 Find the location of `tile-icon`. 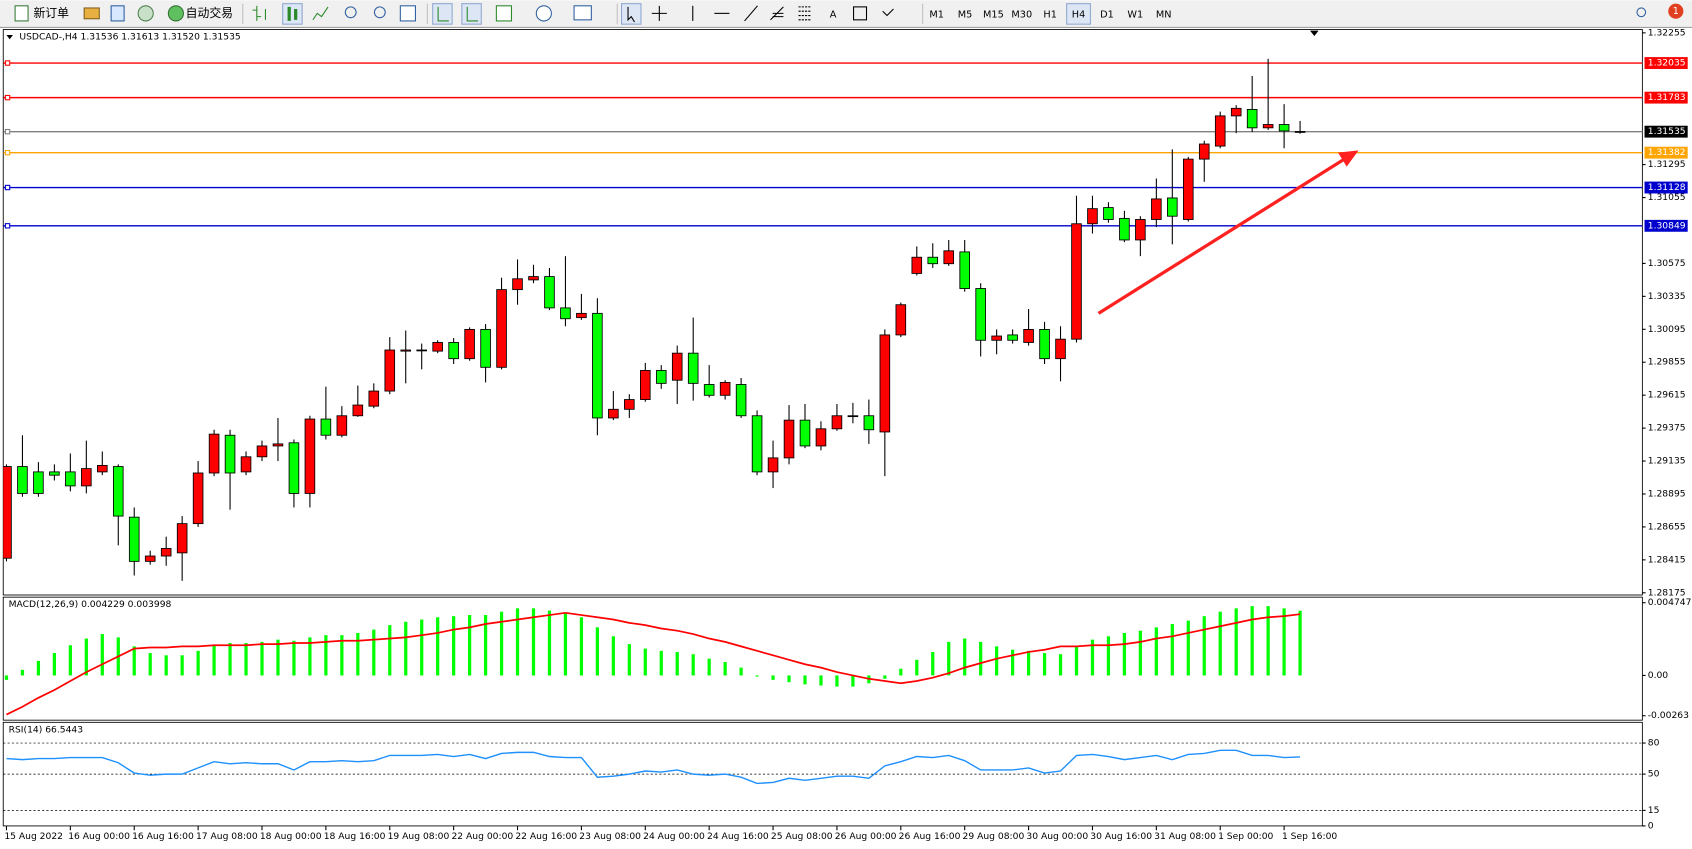

tile-icon is located at coordinates (407, 13).